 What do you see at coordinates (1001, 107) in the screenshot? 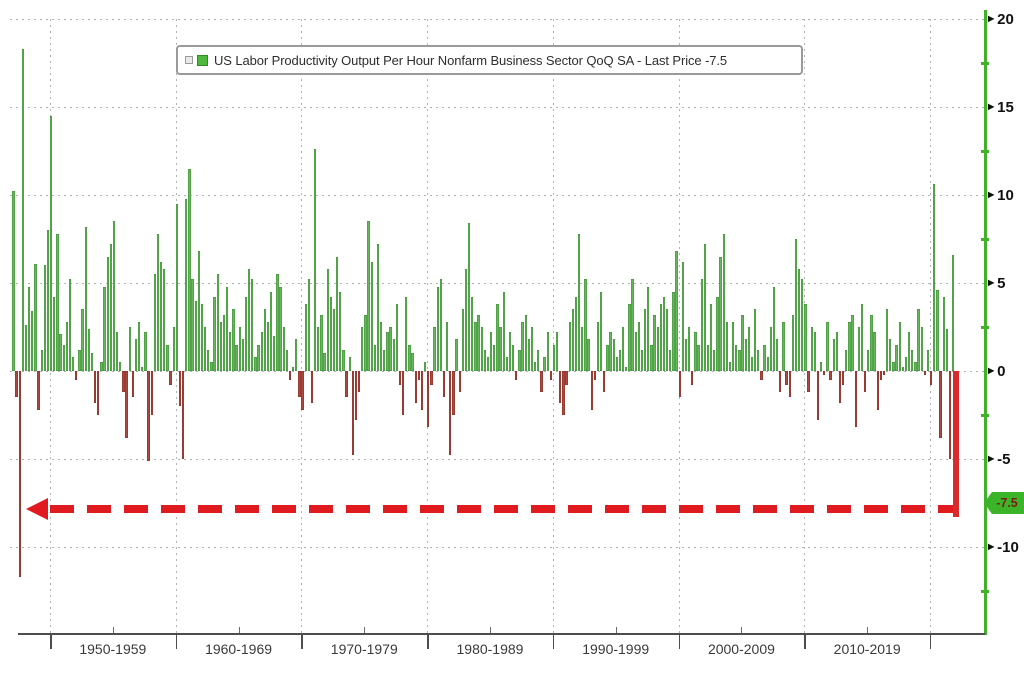
I see `y-axis-tick-label: ▶ 15` at bounding box center [1001, 107].